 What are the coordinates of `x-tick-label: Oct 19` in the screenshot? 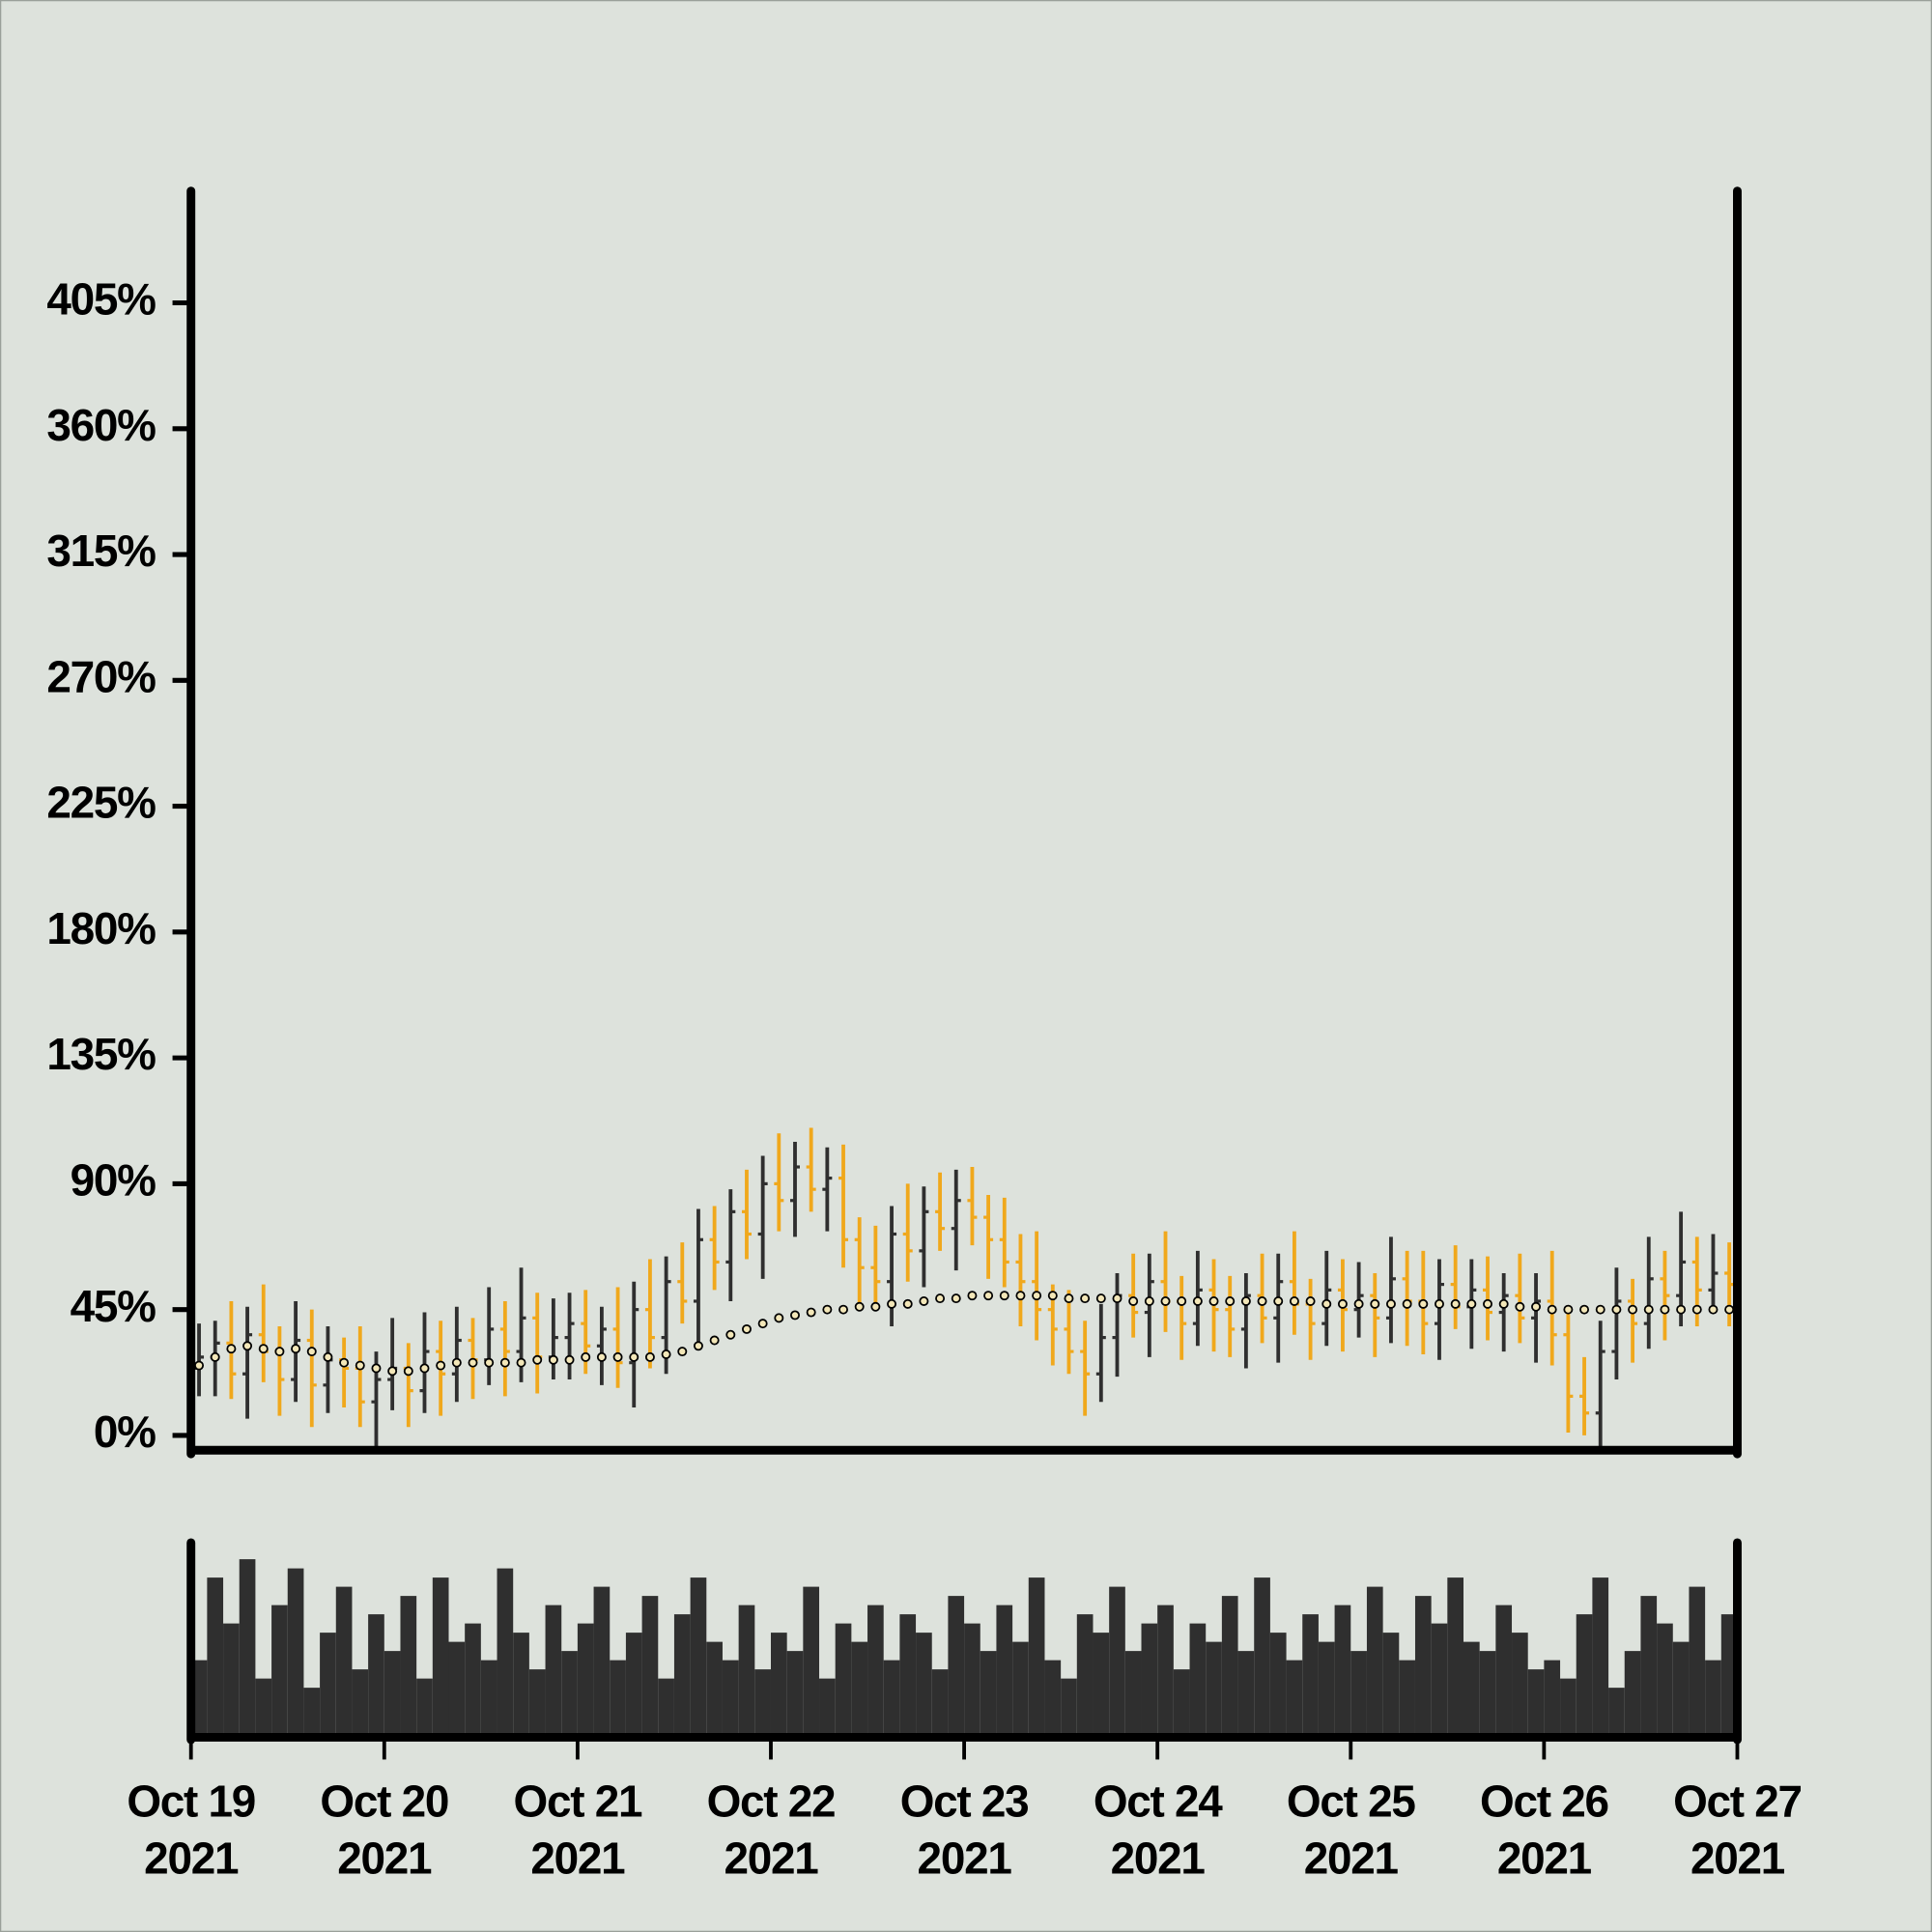 It's located at (191, 1801).